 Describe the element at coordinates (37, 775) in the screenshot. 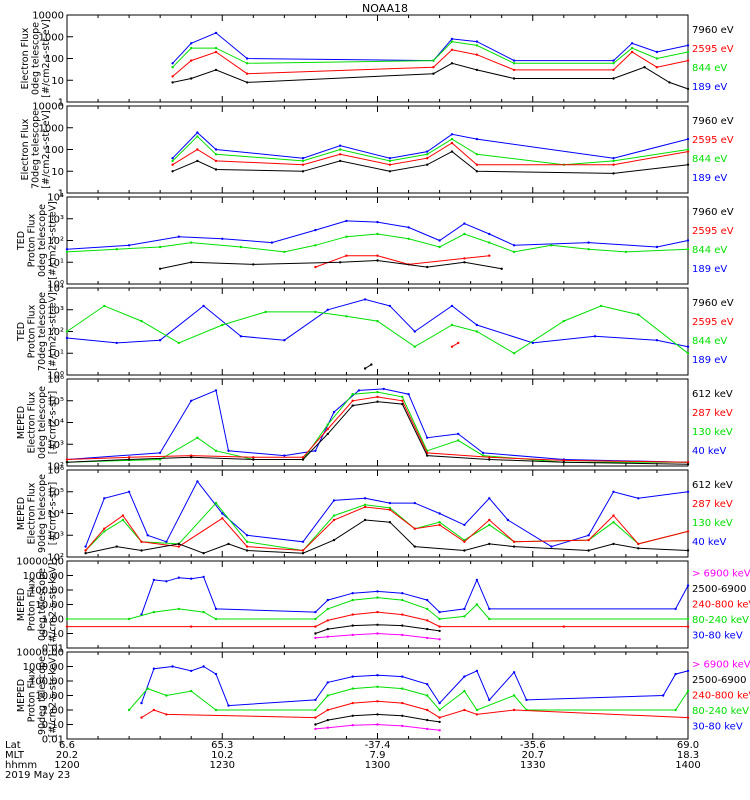

I see `date-label: 2019 May 23` at that location.